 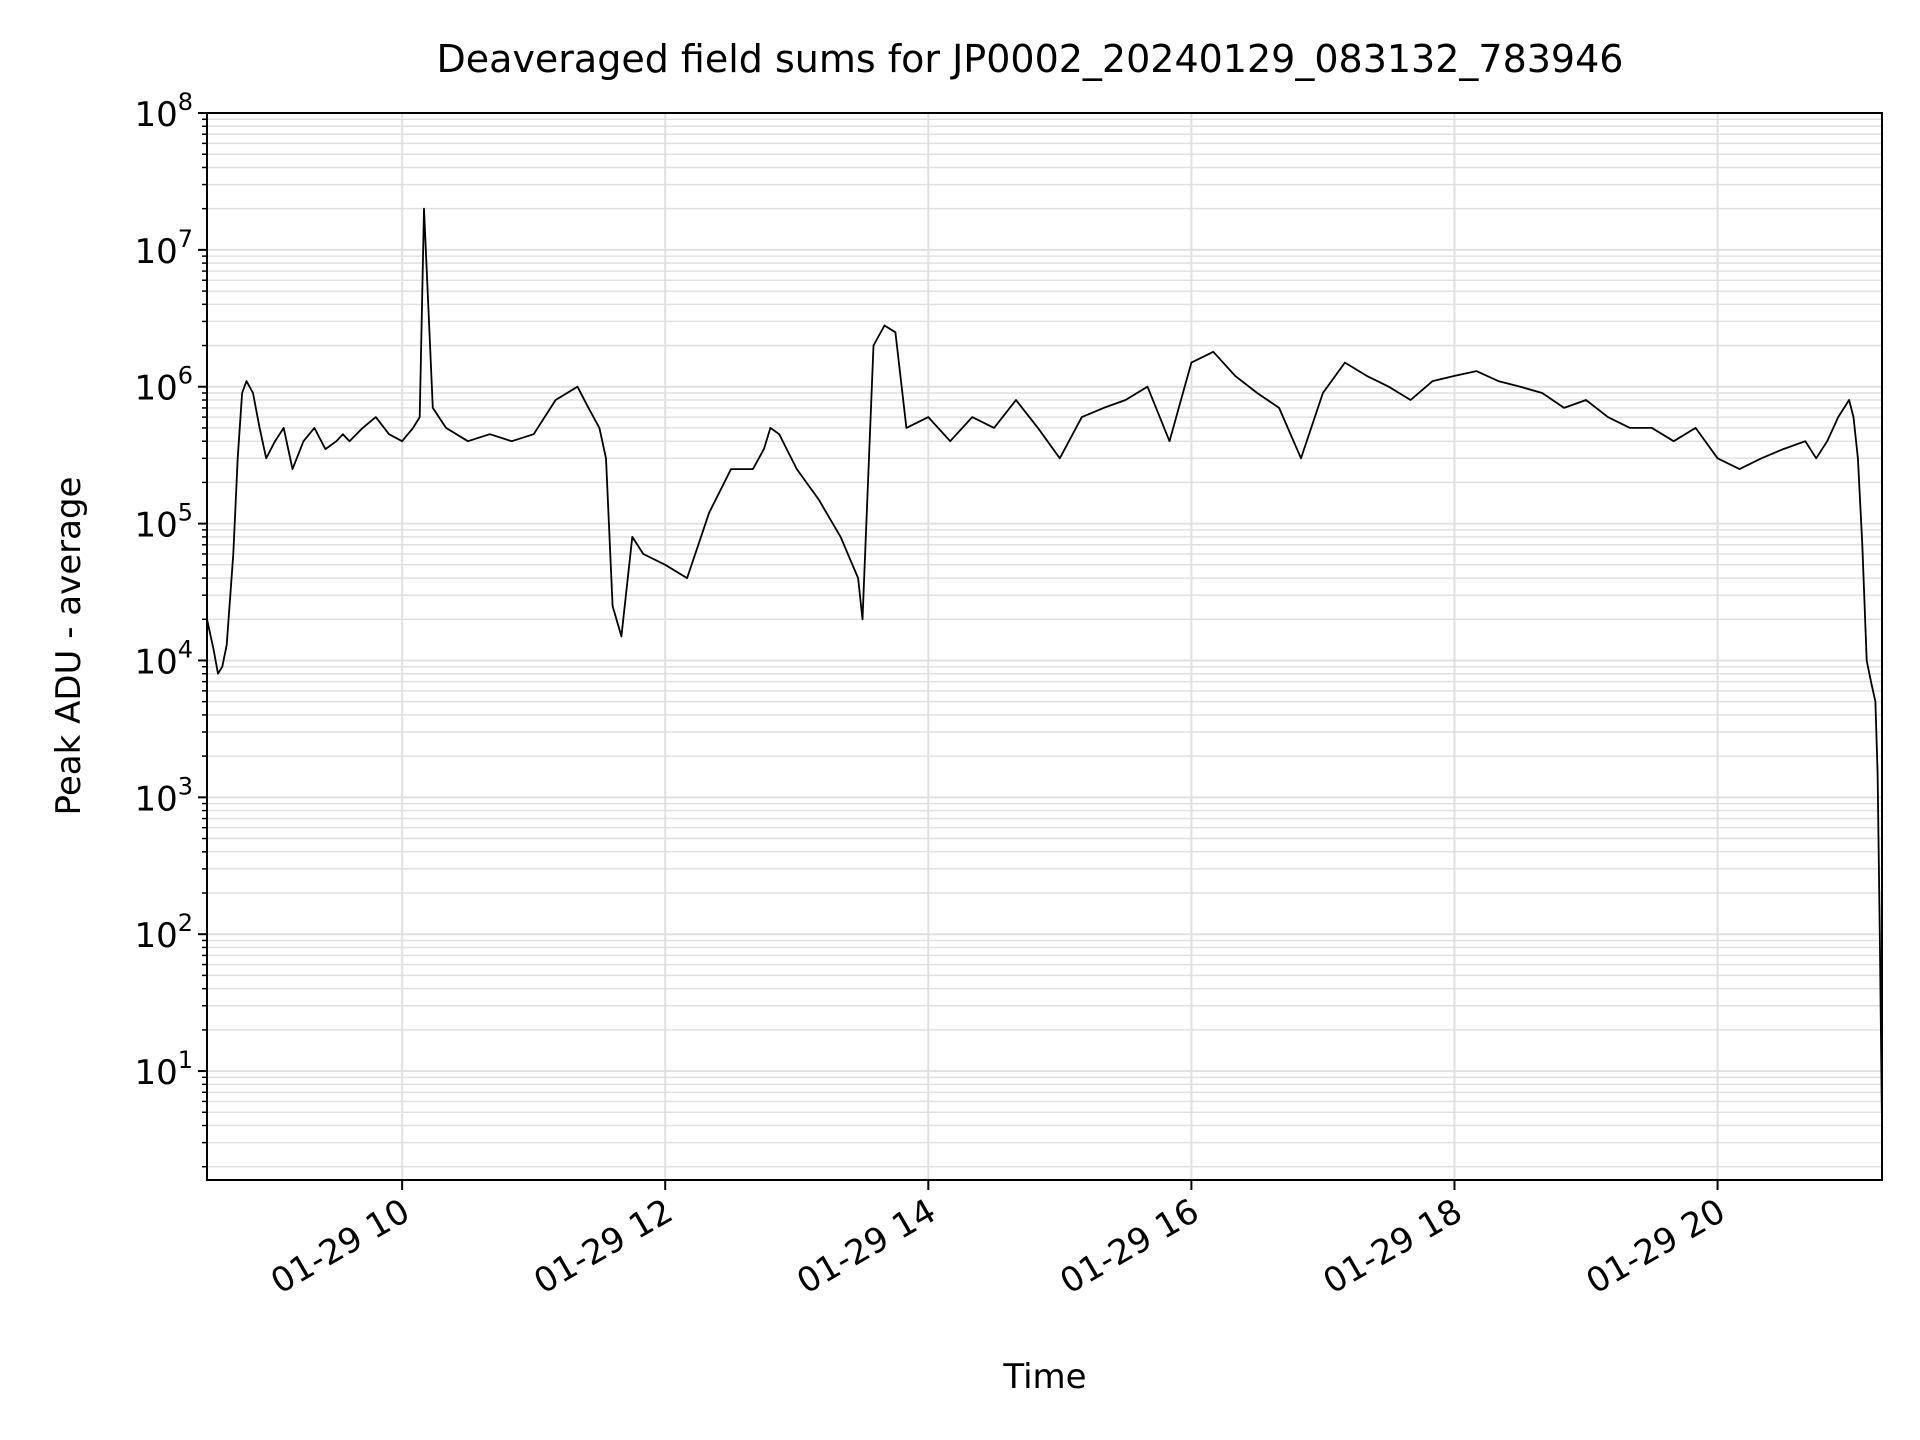 I want to click on y-tick-label: 10⁵, so click(x=163, y=522).